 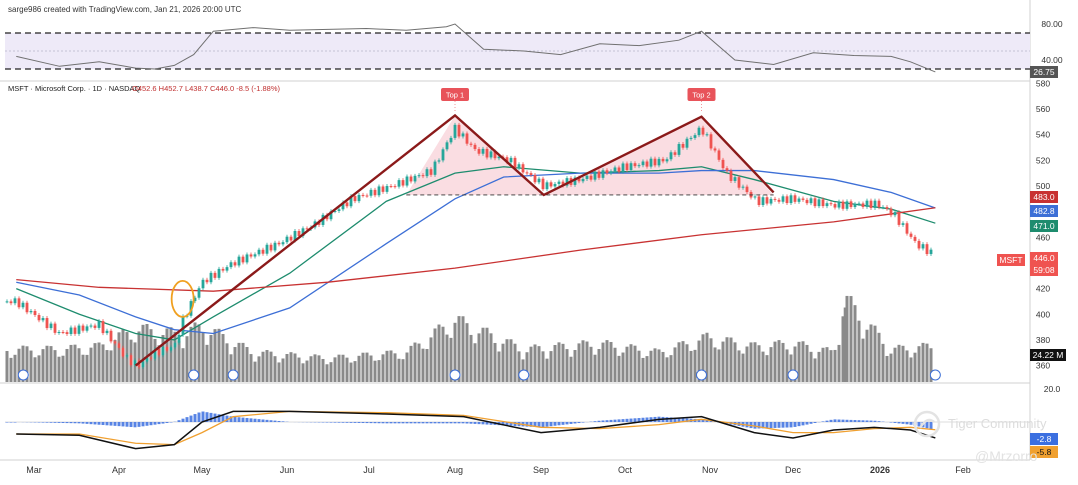 I want to click on countdown-label-text: 59:08, so click(x=1044, y=270).